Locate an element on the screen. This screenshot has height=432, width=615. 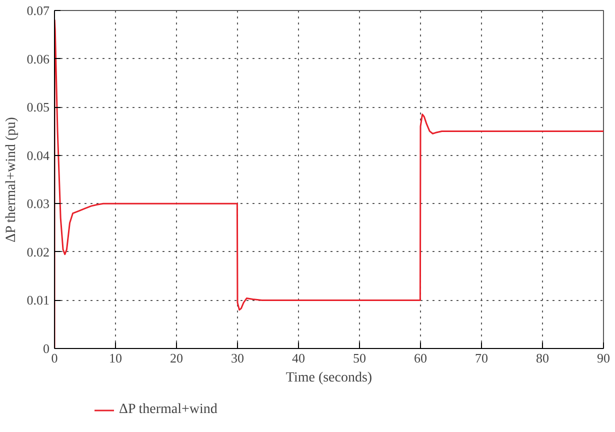
x-axis-title: Time (seconds) is located at coordinates (329, 378).